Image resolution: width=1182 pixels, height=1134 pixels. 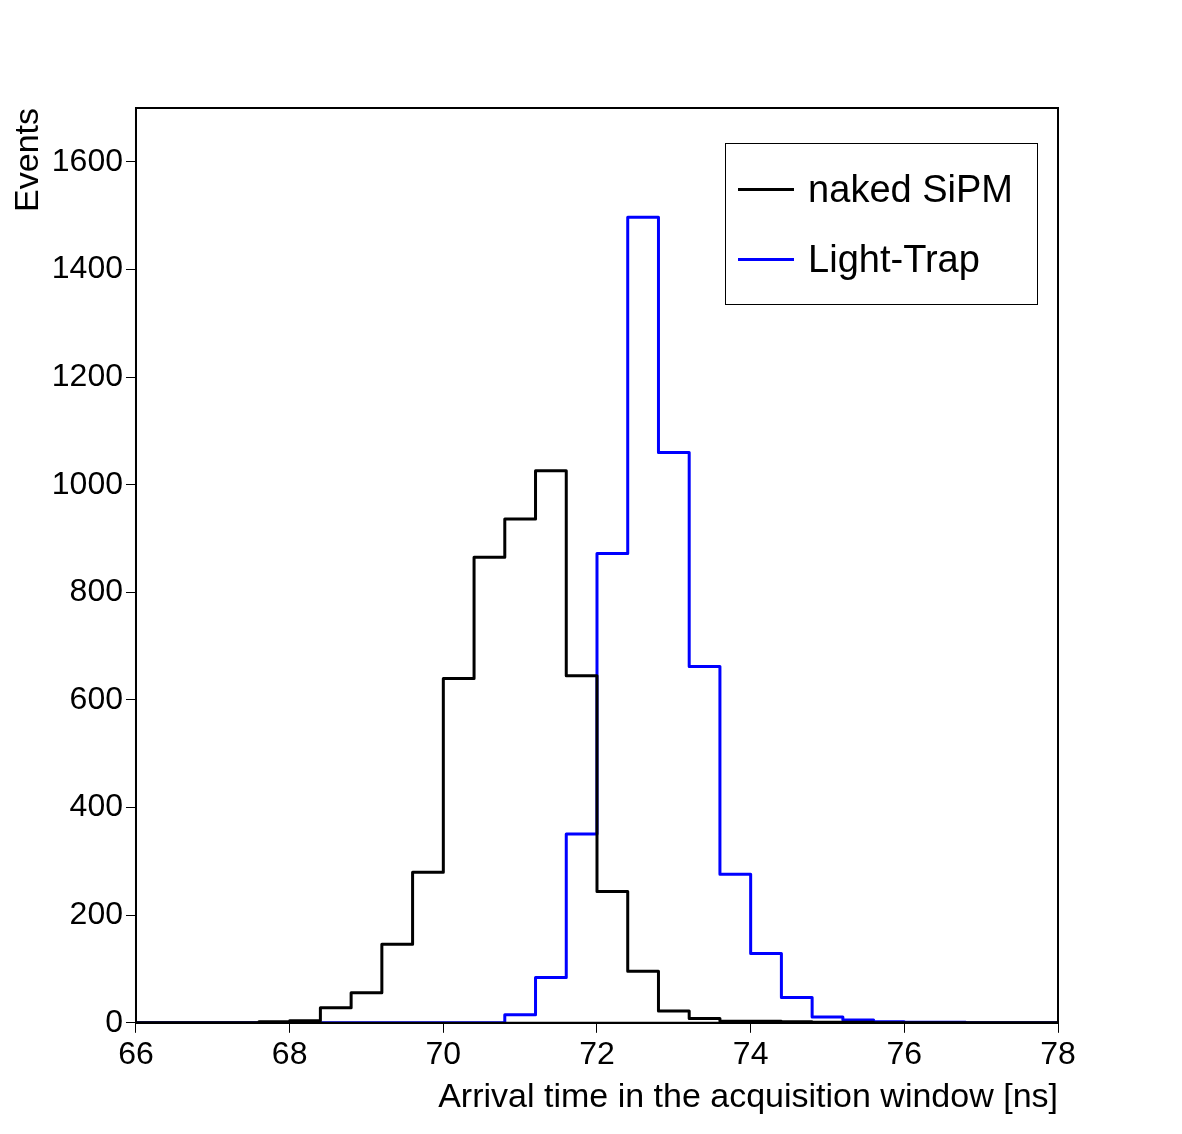 What do you see at coordinates (750, 1052) in the screenshot?
I see `x-tick-label: 74` at bounding box center [750, 1052].